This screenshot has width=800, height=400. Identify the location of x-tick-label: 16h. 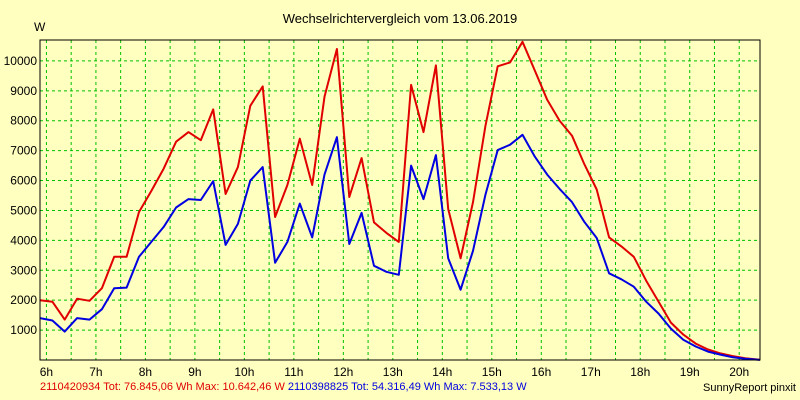
(541, 372).